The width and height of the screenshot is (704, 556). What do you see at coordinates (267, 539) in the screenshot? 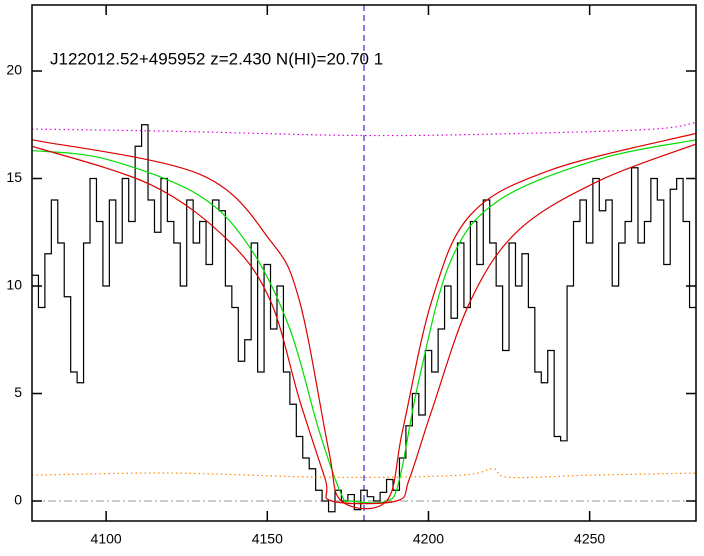
I see `x-tick-label: 4150` at bounding box center [267, 539].